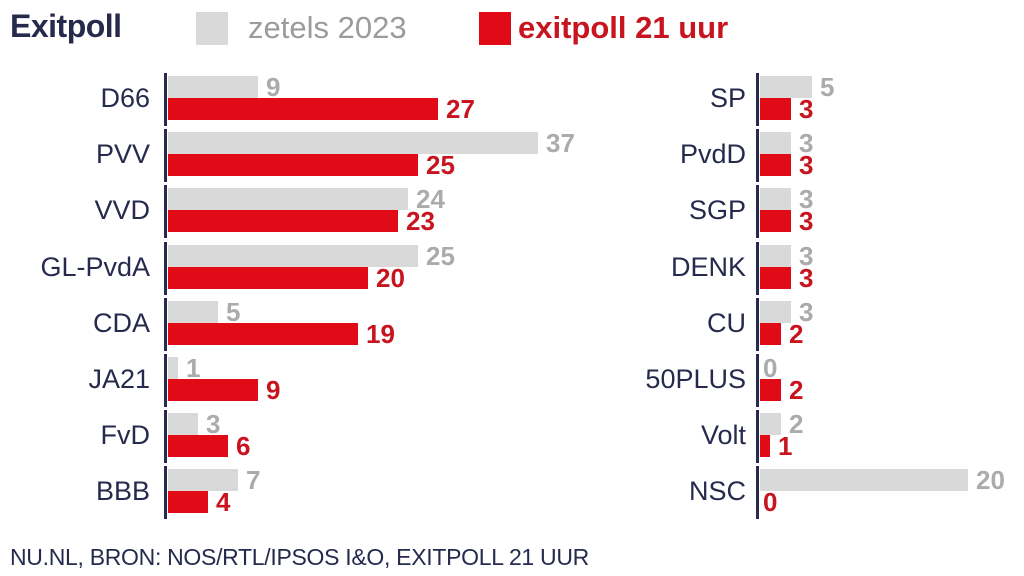  I want to click on axis-line-pvdd, so click(757, 156).